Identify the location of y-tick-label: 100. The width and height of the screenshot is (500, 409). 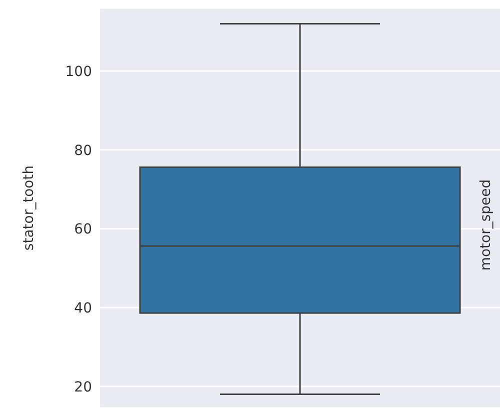
(78, 72).